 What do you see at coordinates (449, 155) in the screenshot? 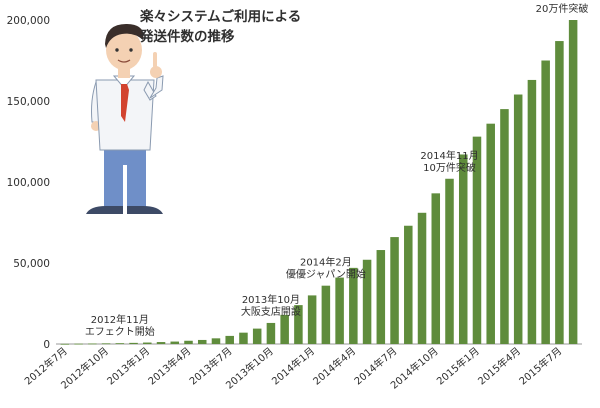
I see `annotation-label: 2014年11月` at bounding box center [449, 155].